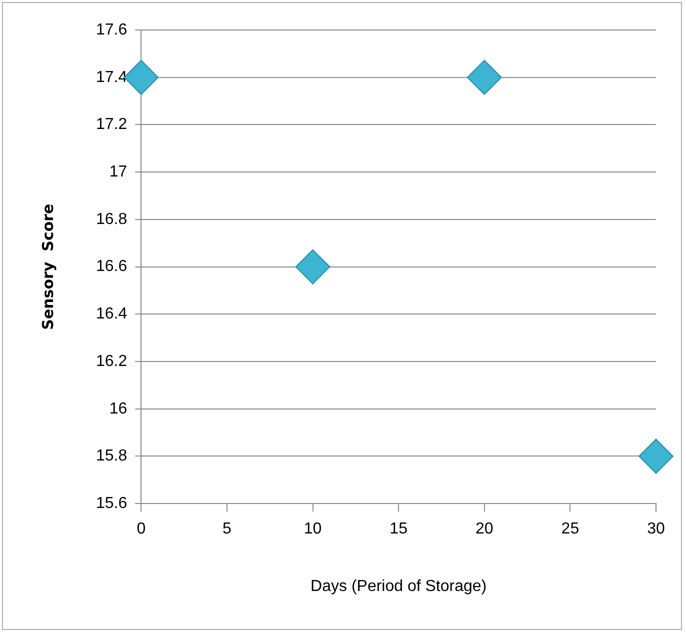 This screenshot has height=634, width=686. I want to click on y-tick-label: 15.6, so click(112, 503).